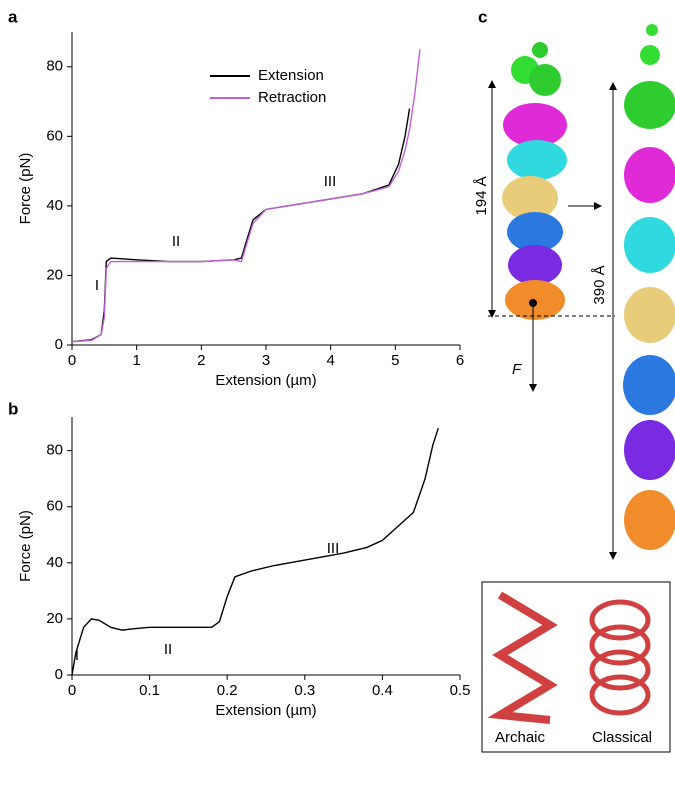 The width and height of the screenshot is (675, 786). I want to click on molecule-compact, so click(534, 181).